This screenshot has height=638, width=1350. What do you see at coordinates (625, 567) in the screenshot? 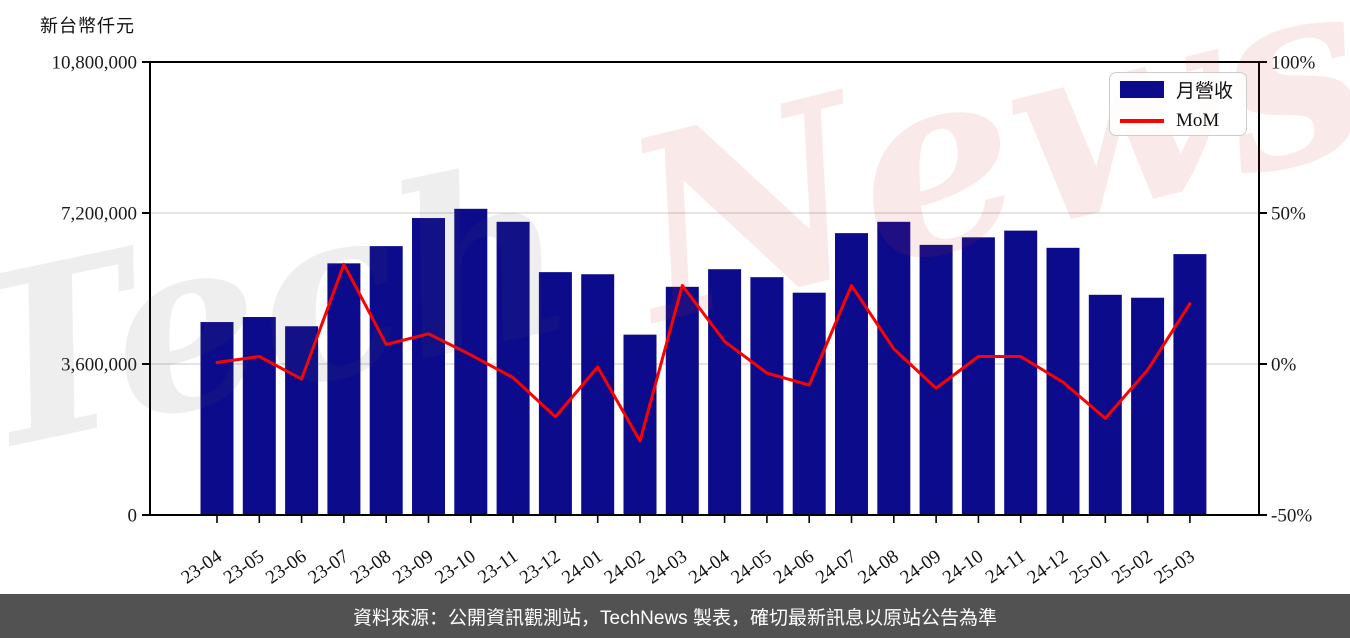
I see `x-tick-label: 24-02` at bounding box center [625, 567].